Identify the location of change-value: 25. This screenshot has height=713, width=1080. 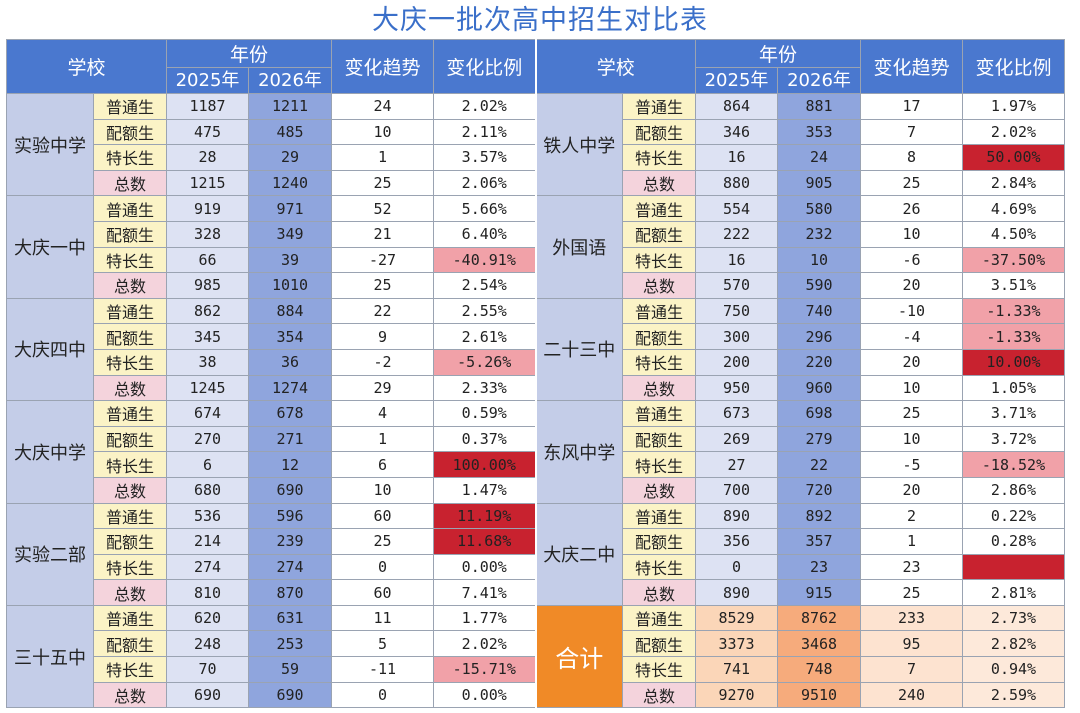
(911, 183).